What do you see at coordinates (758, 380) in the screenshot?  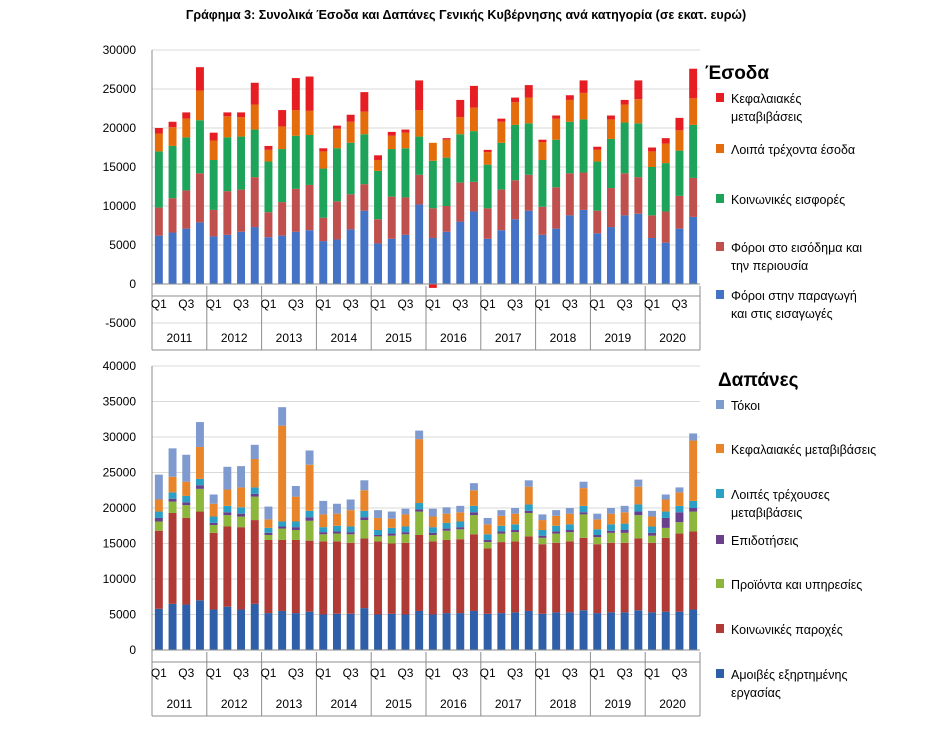 I see `legend-title: Δαπάνες` at bounding box center [758, 380].